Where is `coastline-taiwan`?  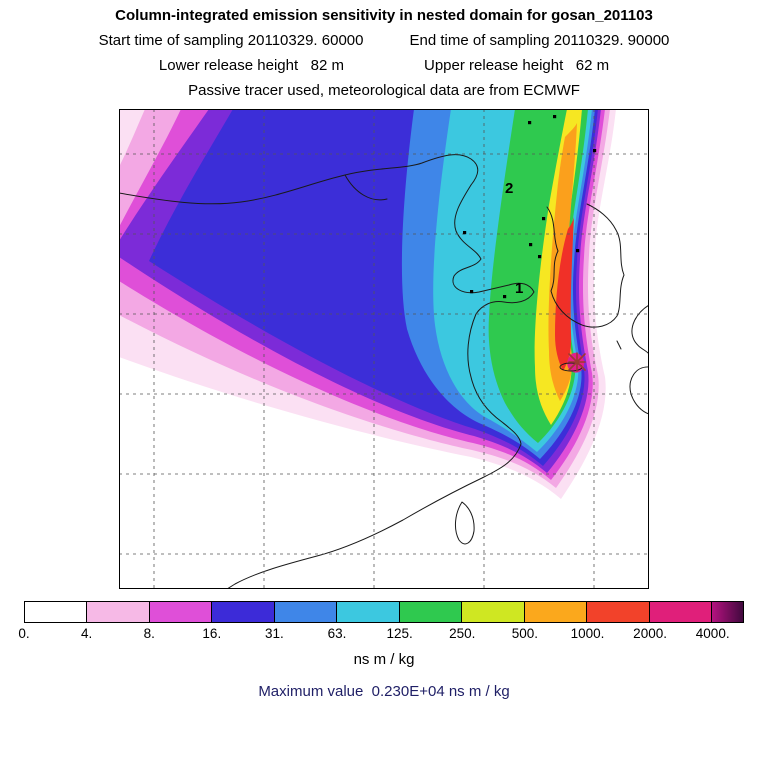
coastline-taiwan is located at coordinates (464, 523).